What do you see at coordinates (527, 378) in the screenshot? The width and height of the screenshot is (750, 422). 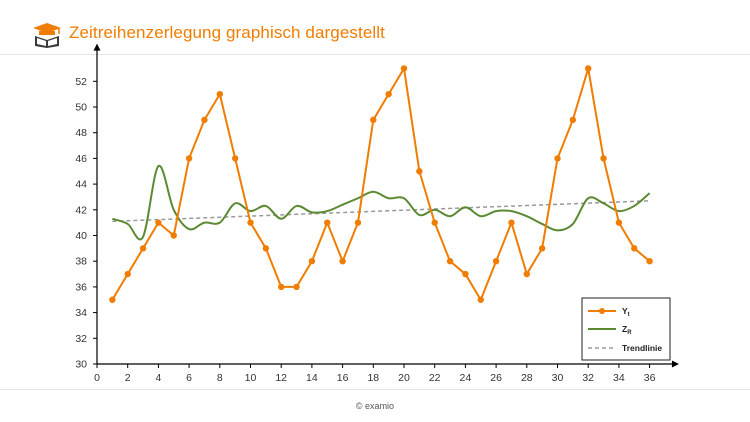 I see `x-tick-label: 28` at bounding box center [527, 378].